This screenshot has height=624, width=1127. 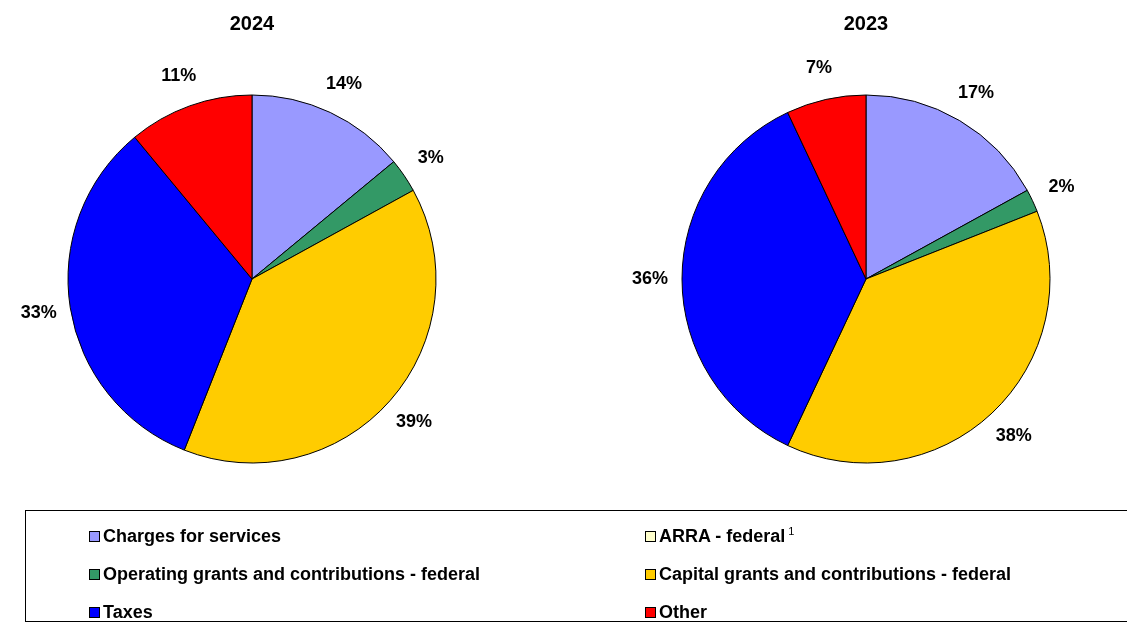 What do you see at coordinates (343, 82) in the screenshot?
I see `data-label: 14%` at bounding box center [343, 82].